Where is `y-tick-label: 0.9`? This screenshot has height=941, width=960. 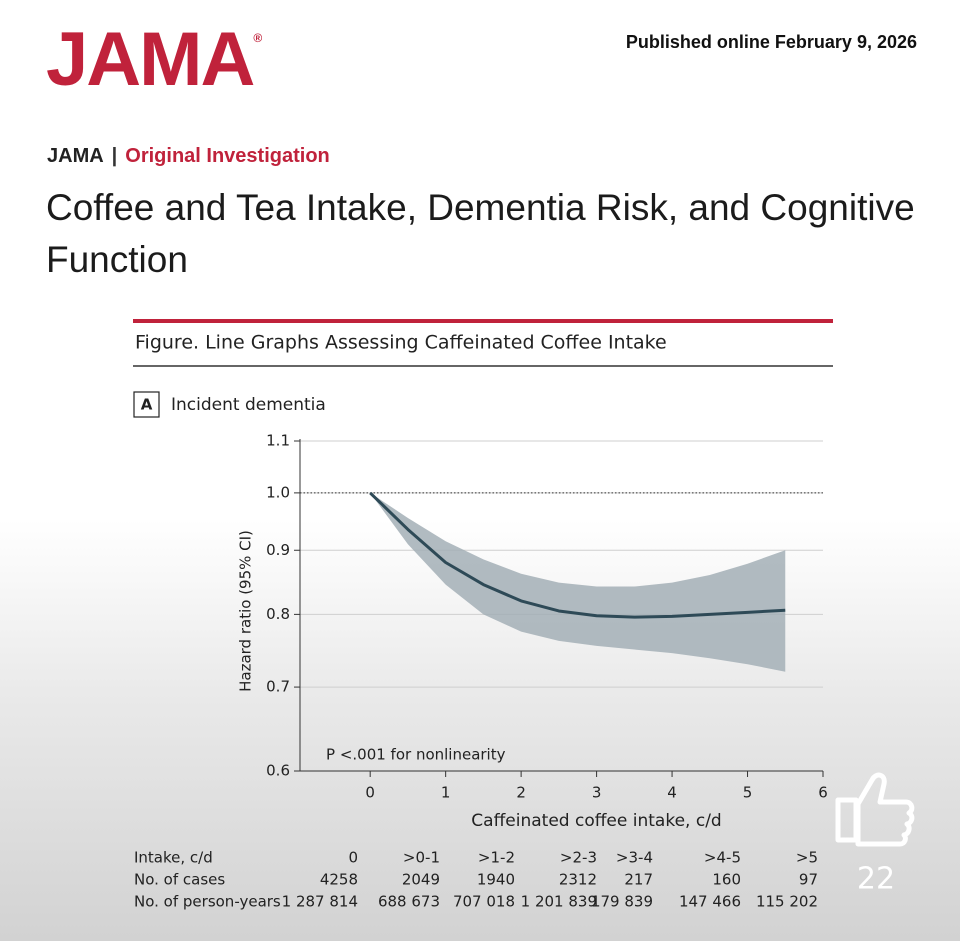
y-tick-label: 0.9 is located at coordinates (278, 550).